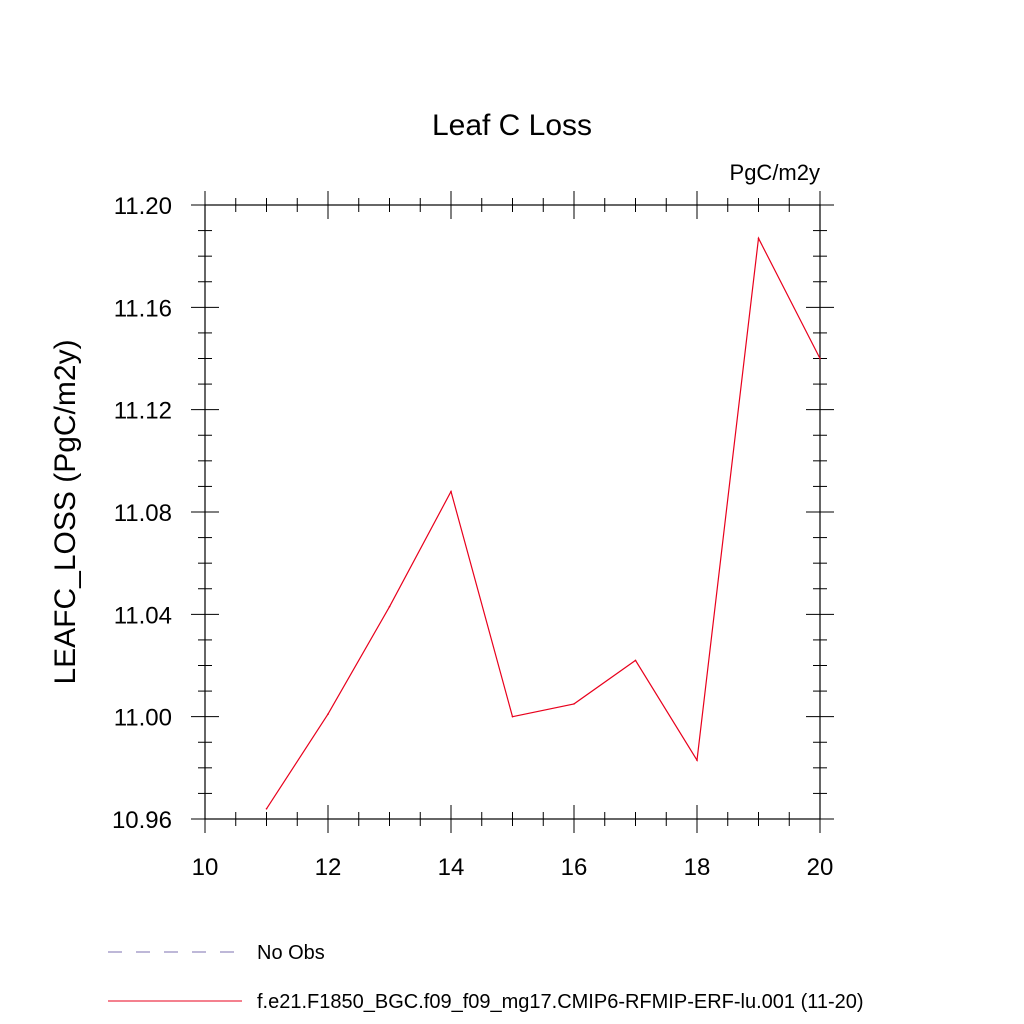 Image resolution: width=1024 pixels, height=1024 pixels. I want to click on y-tick-label: 11.00, so click(143, 718).